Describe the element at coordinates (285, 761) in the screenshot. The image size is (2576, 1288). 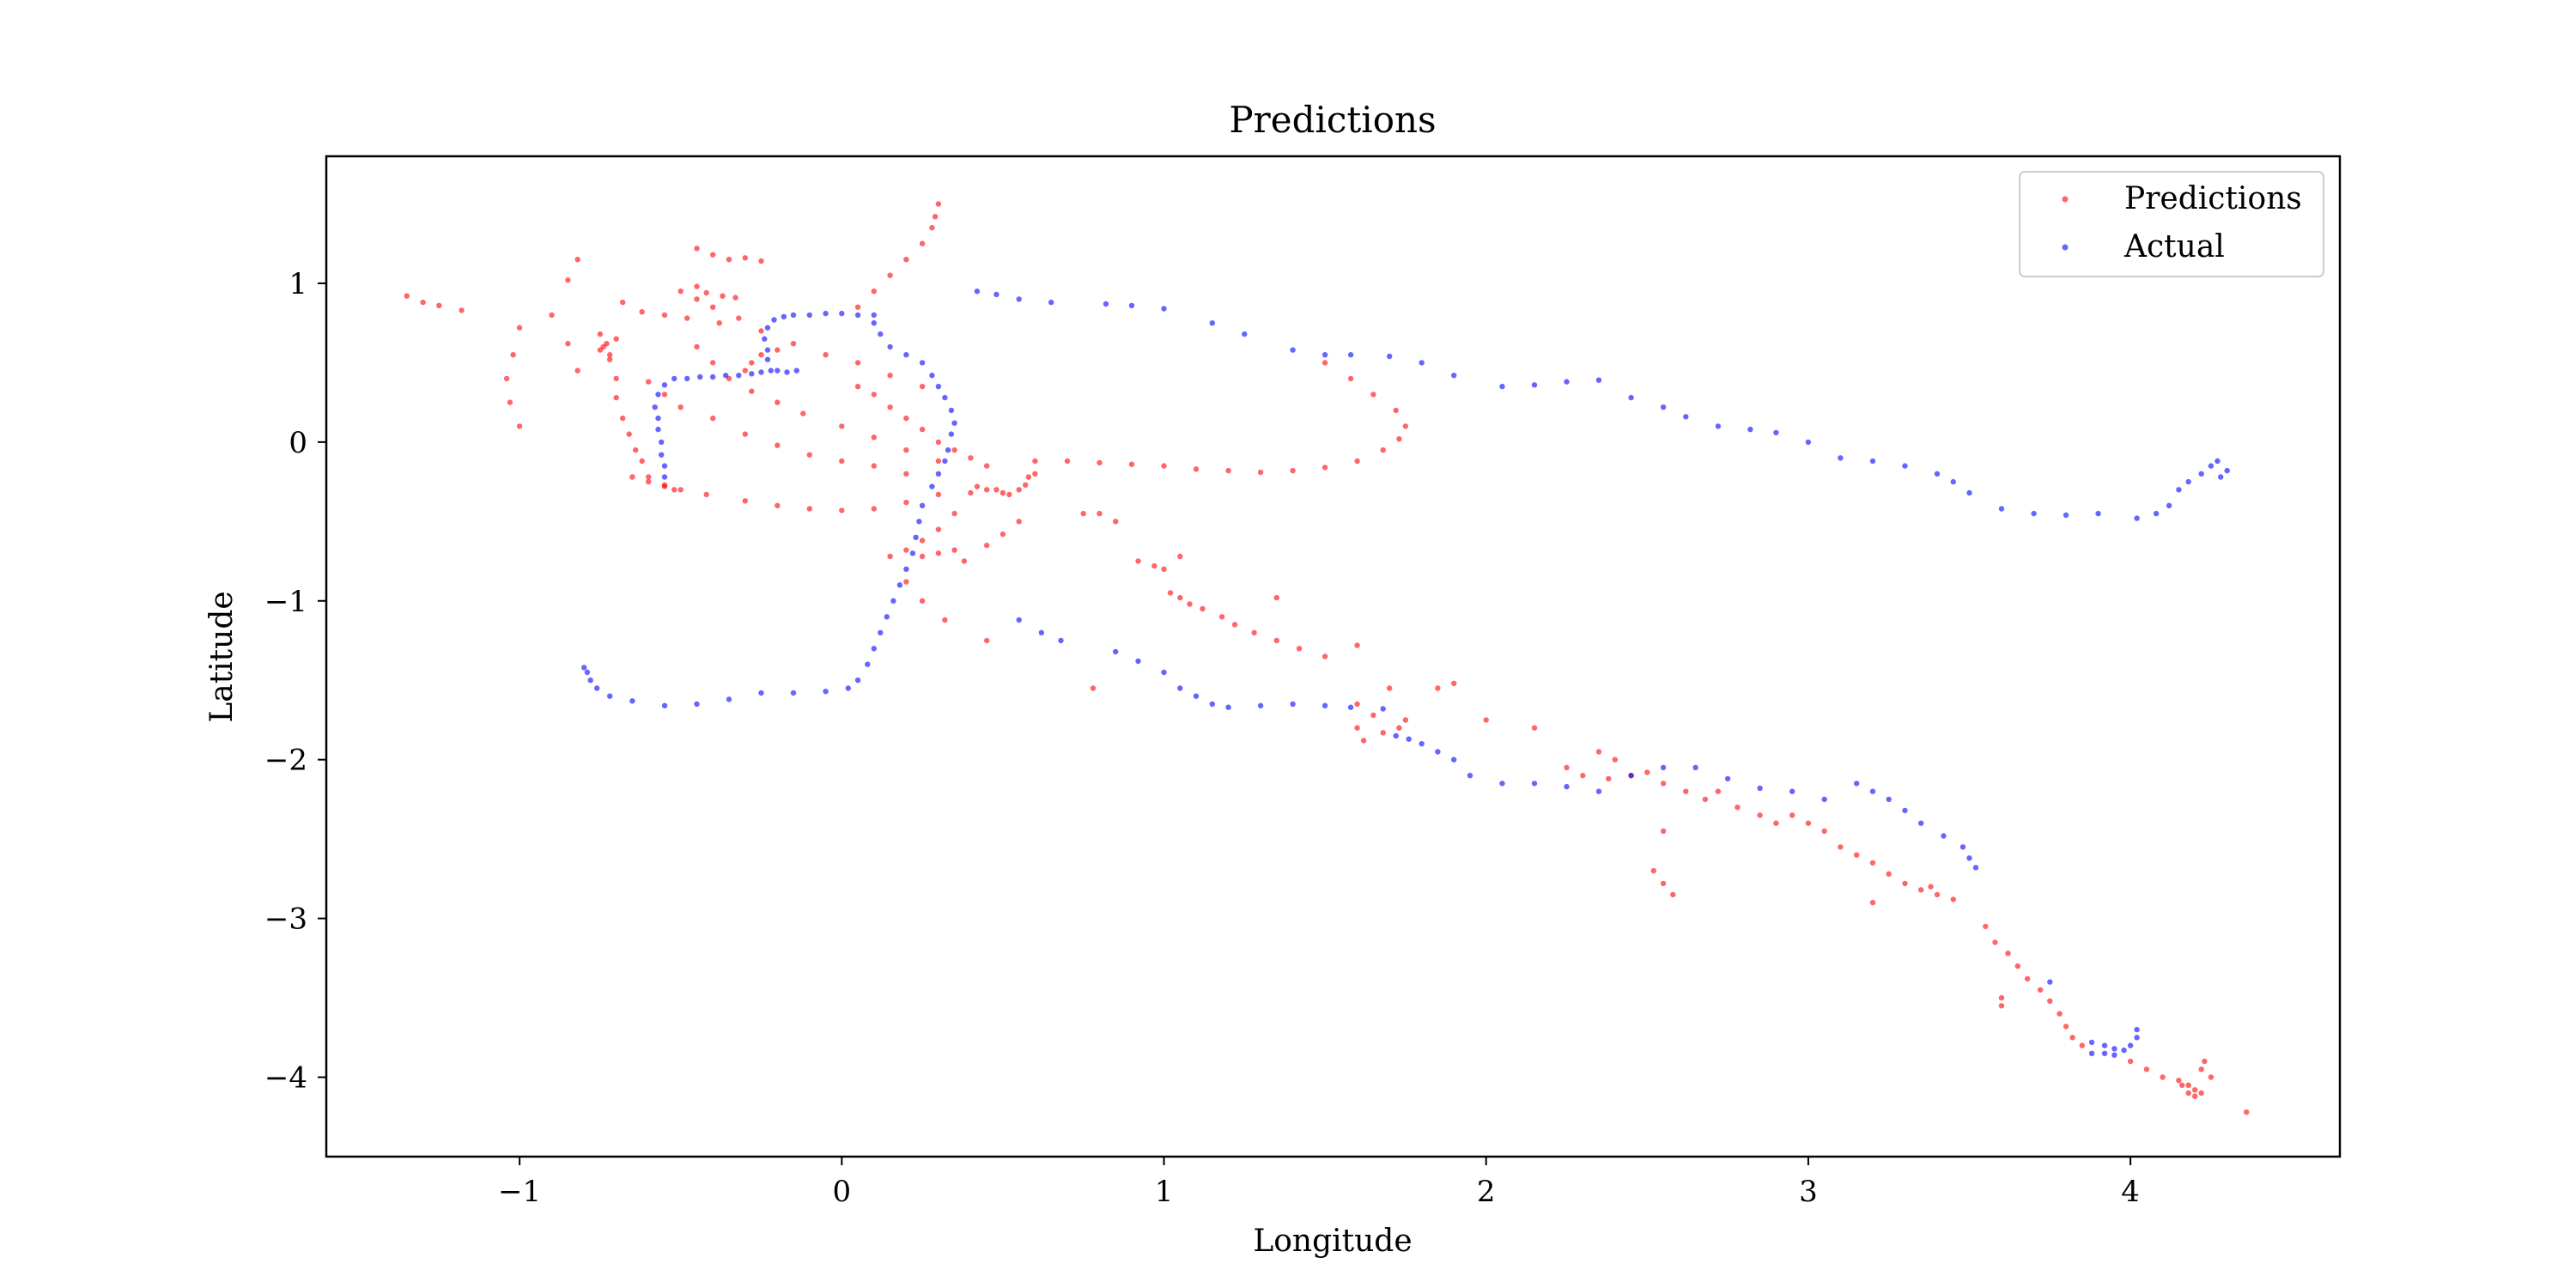
I see `y-tick-label: −2` at that location.